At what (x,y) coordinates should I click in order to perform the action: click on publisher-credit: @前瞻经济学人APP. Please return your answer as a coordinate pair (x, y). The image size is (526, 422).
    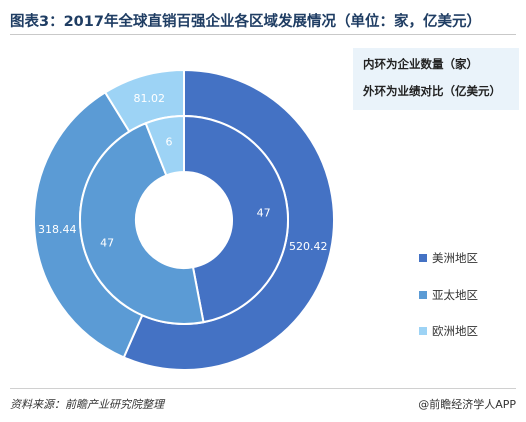
    Looking at the image, I should click on (467, 404).